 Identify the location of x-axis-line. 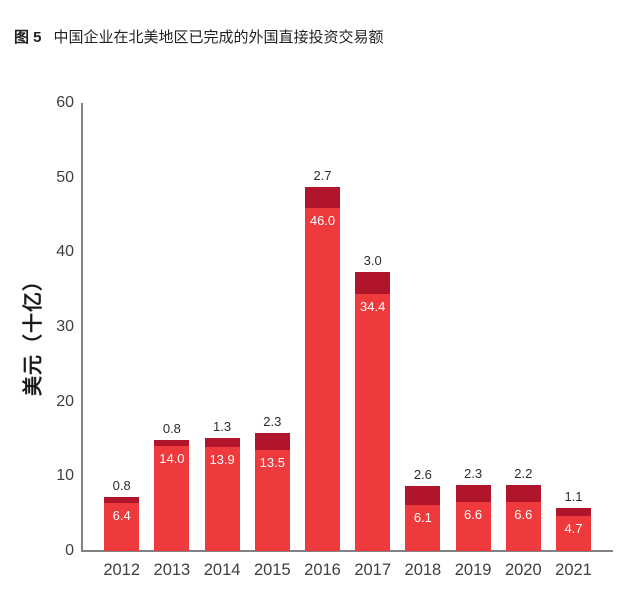
(347, 551).